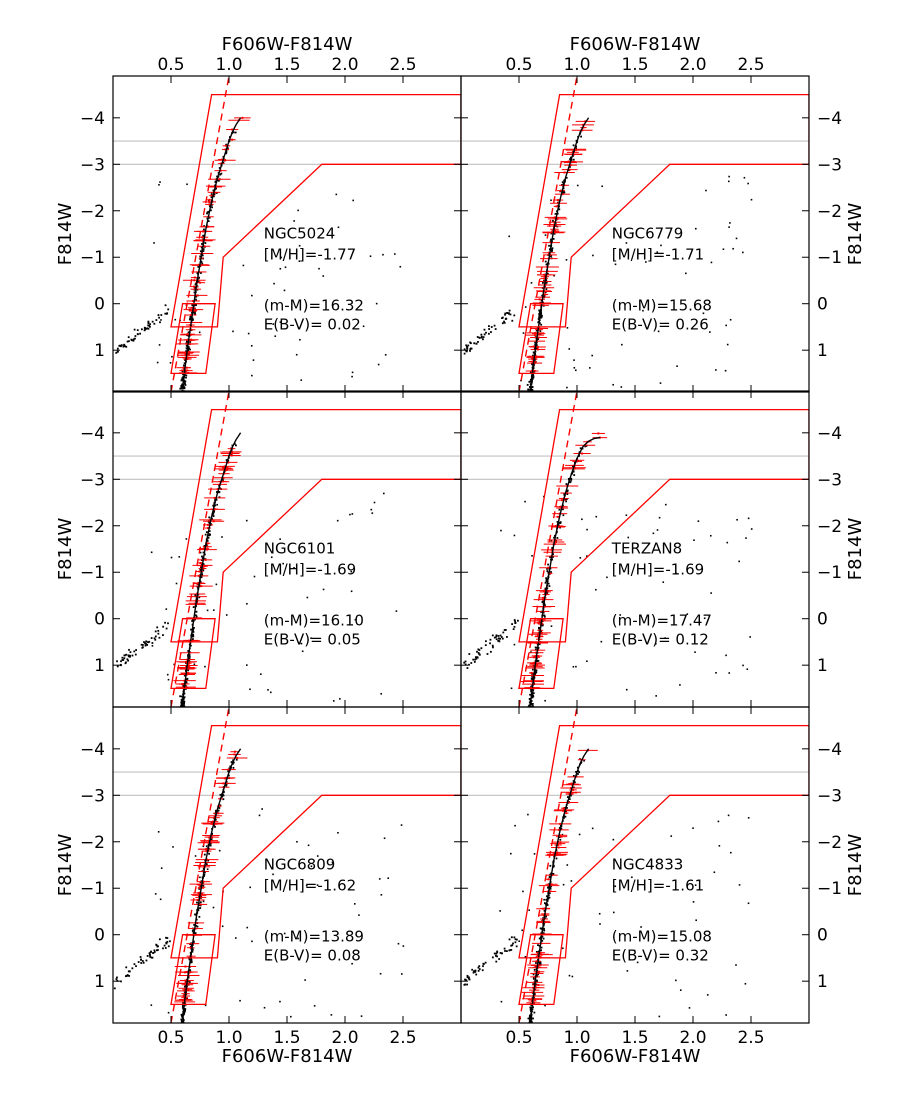 This screenshot has height=1100, width=900. What do you see at coordinates (402, 1038) in the screenshot?
I see `x-tick-label: 2.5` at bounding box center [402, 1038].